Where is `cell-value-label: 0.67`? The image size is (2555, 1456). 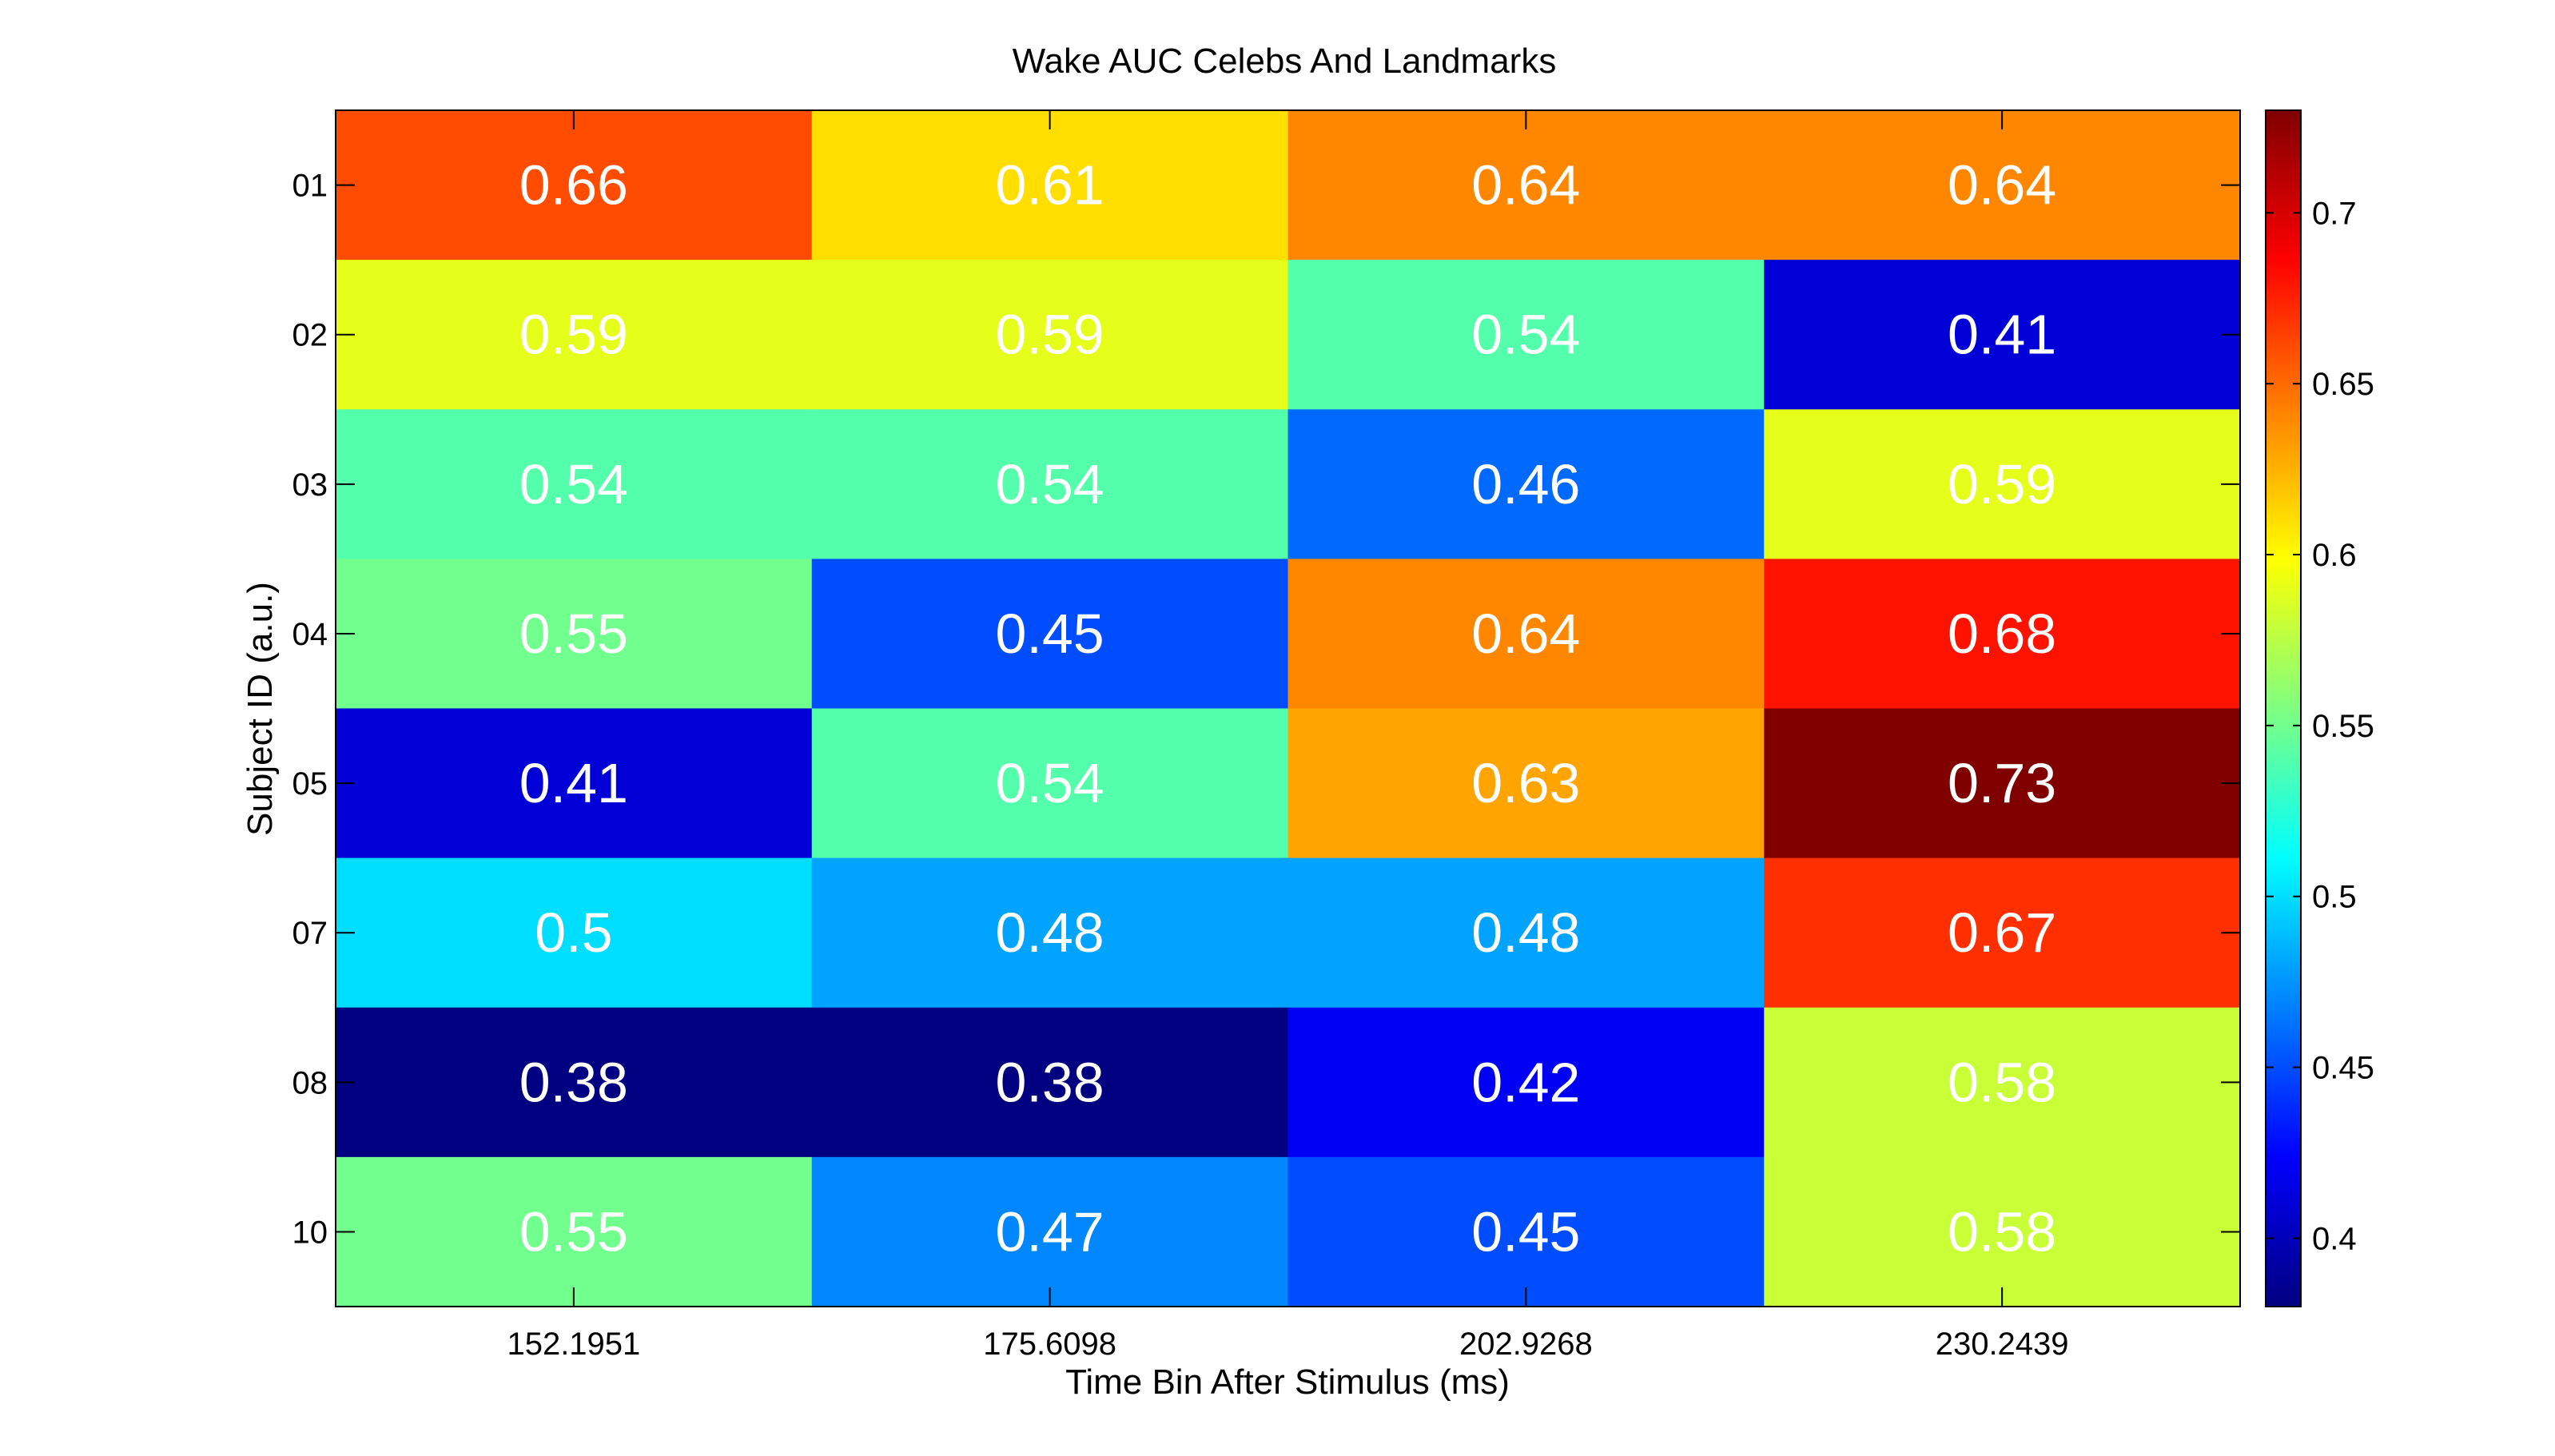
cell-value-label: 0.67 is located at coordinates (2002, 932).